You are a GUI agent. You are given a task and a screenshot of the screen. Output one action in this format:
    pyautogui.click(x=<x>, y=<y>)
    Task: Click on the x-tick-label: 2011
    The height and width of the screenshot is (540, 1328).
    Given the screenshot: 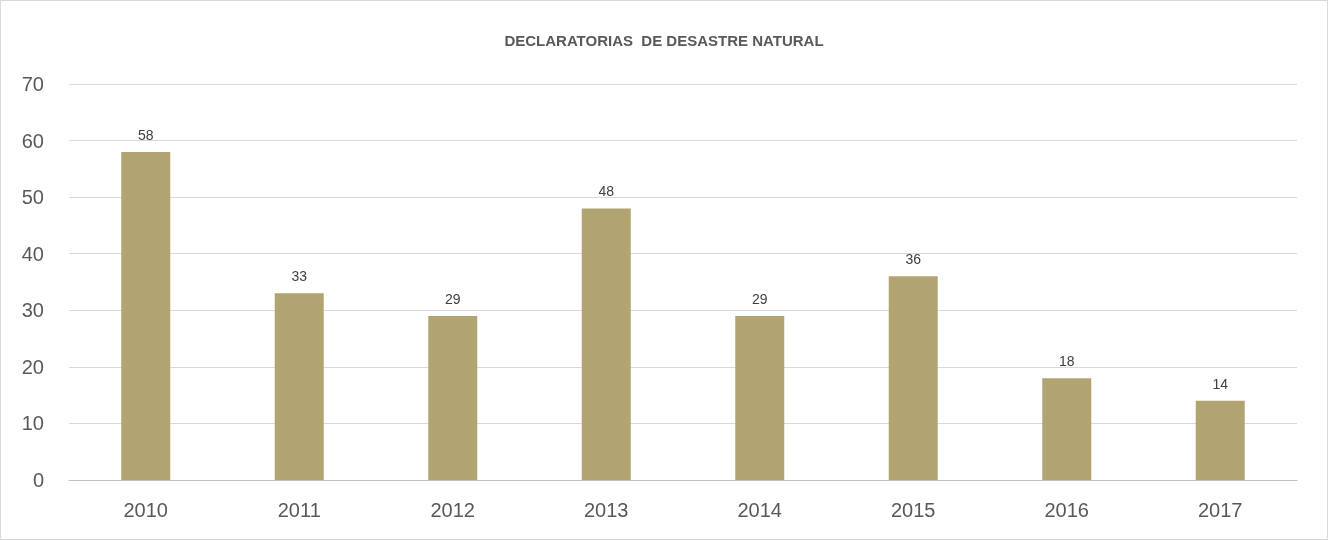 What is the action you would take?
    pyautogui.click(x=299, y=510)
    